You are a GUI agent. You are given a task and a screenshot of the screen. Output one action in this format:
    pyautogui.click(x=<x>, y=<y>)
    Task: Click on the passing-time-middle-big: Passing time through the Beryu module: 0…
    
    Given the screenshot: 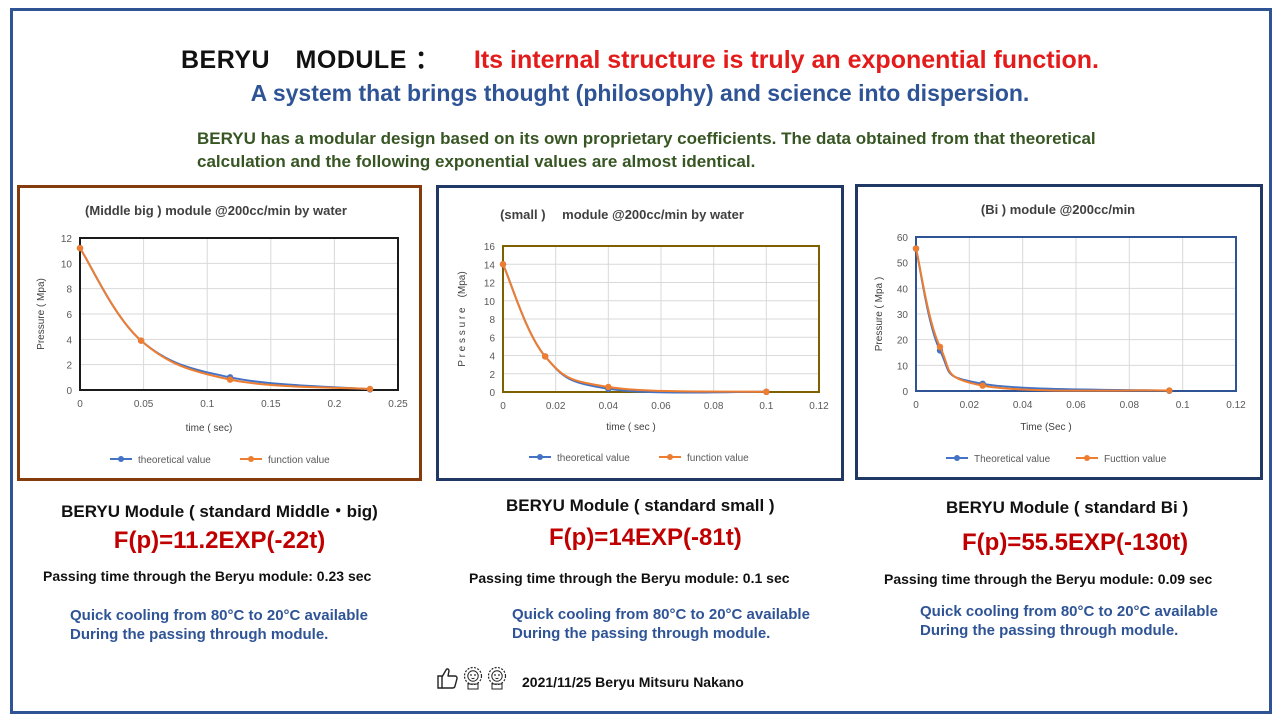 What is the action you would take?
    pyautogui.click(x=207, y=576)
    